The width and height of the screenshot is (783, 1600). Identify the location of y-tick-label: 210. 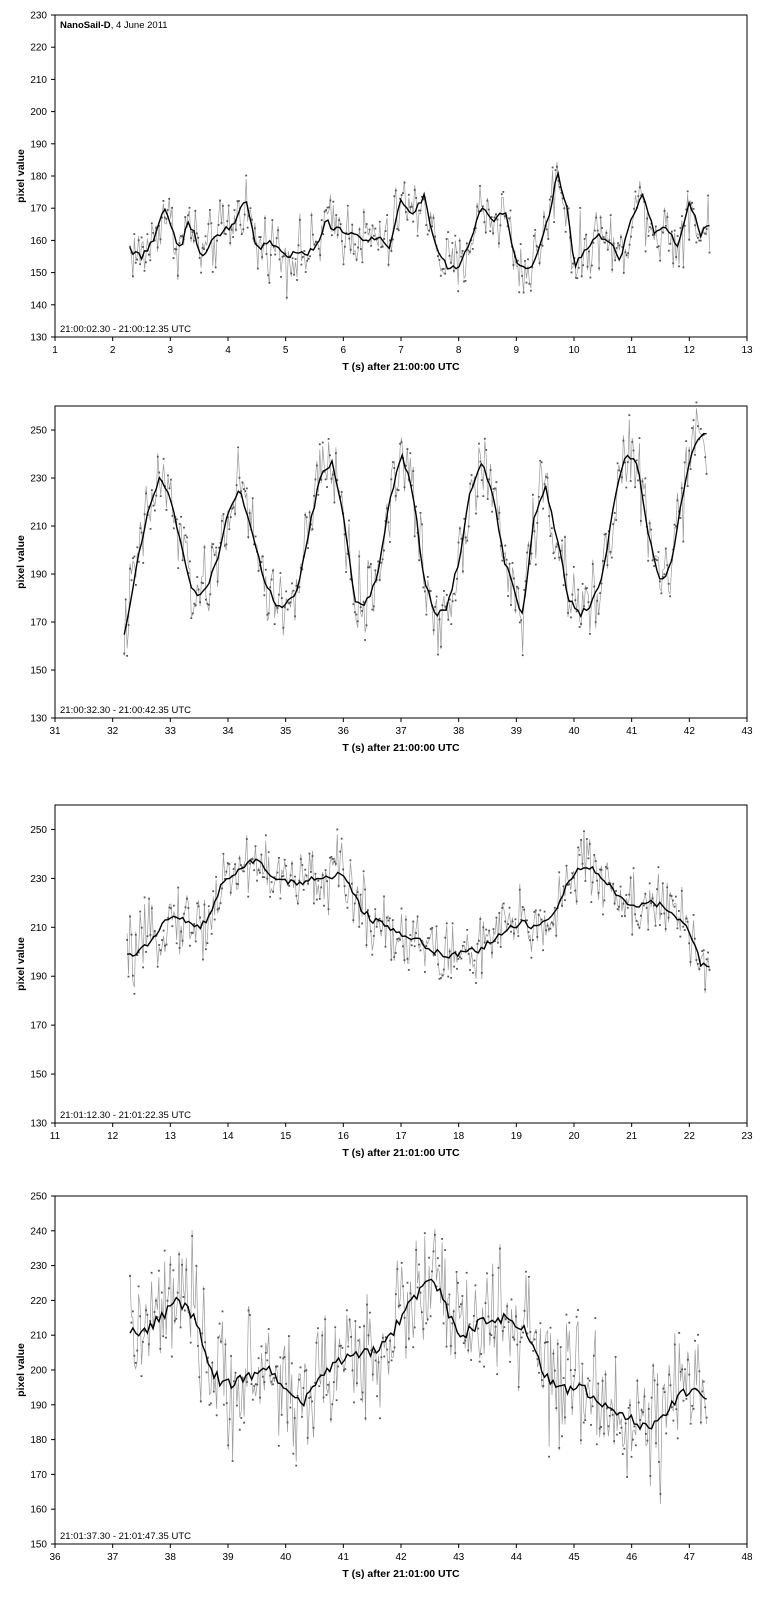
(38, 928).